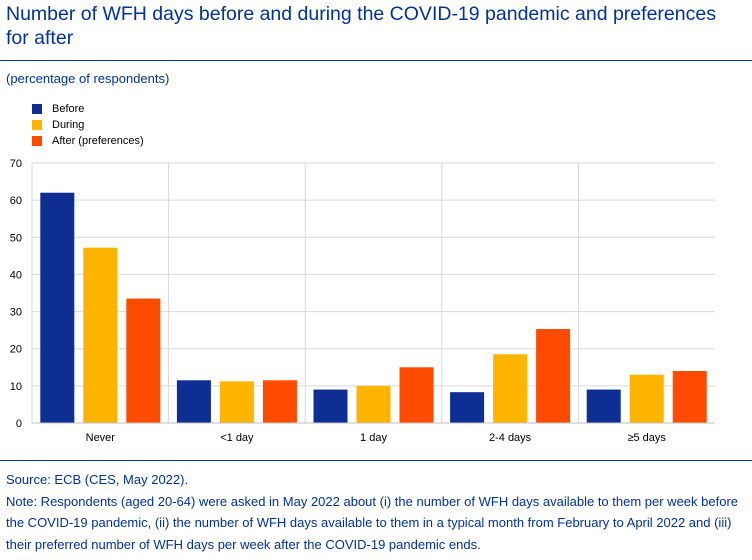 This screenshot has height=560, width=752. I want to click on legend-label-during: During, so click(68, 125).